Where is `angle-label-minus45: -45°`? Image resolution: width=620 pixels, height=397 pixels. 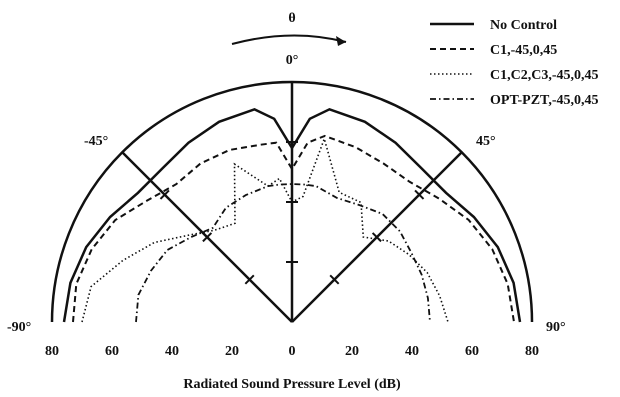
angle-label-minus45: -45° is located at coordinates (96, 141).